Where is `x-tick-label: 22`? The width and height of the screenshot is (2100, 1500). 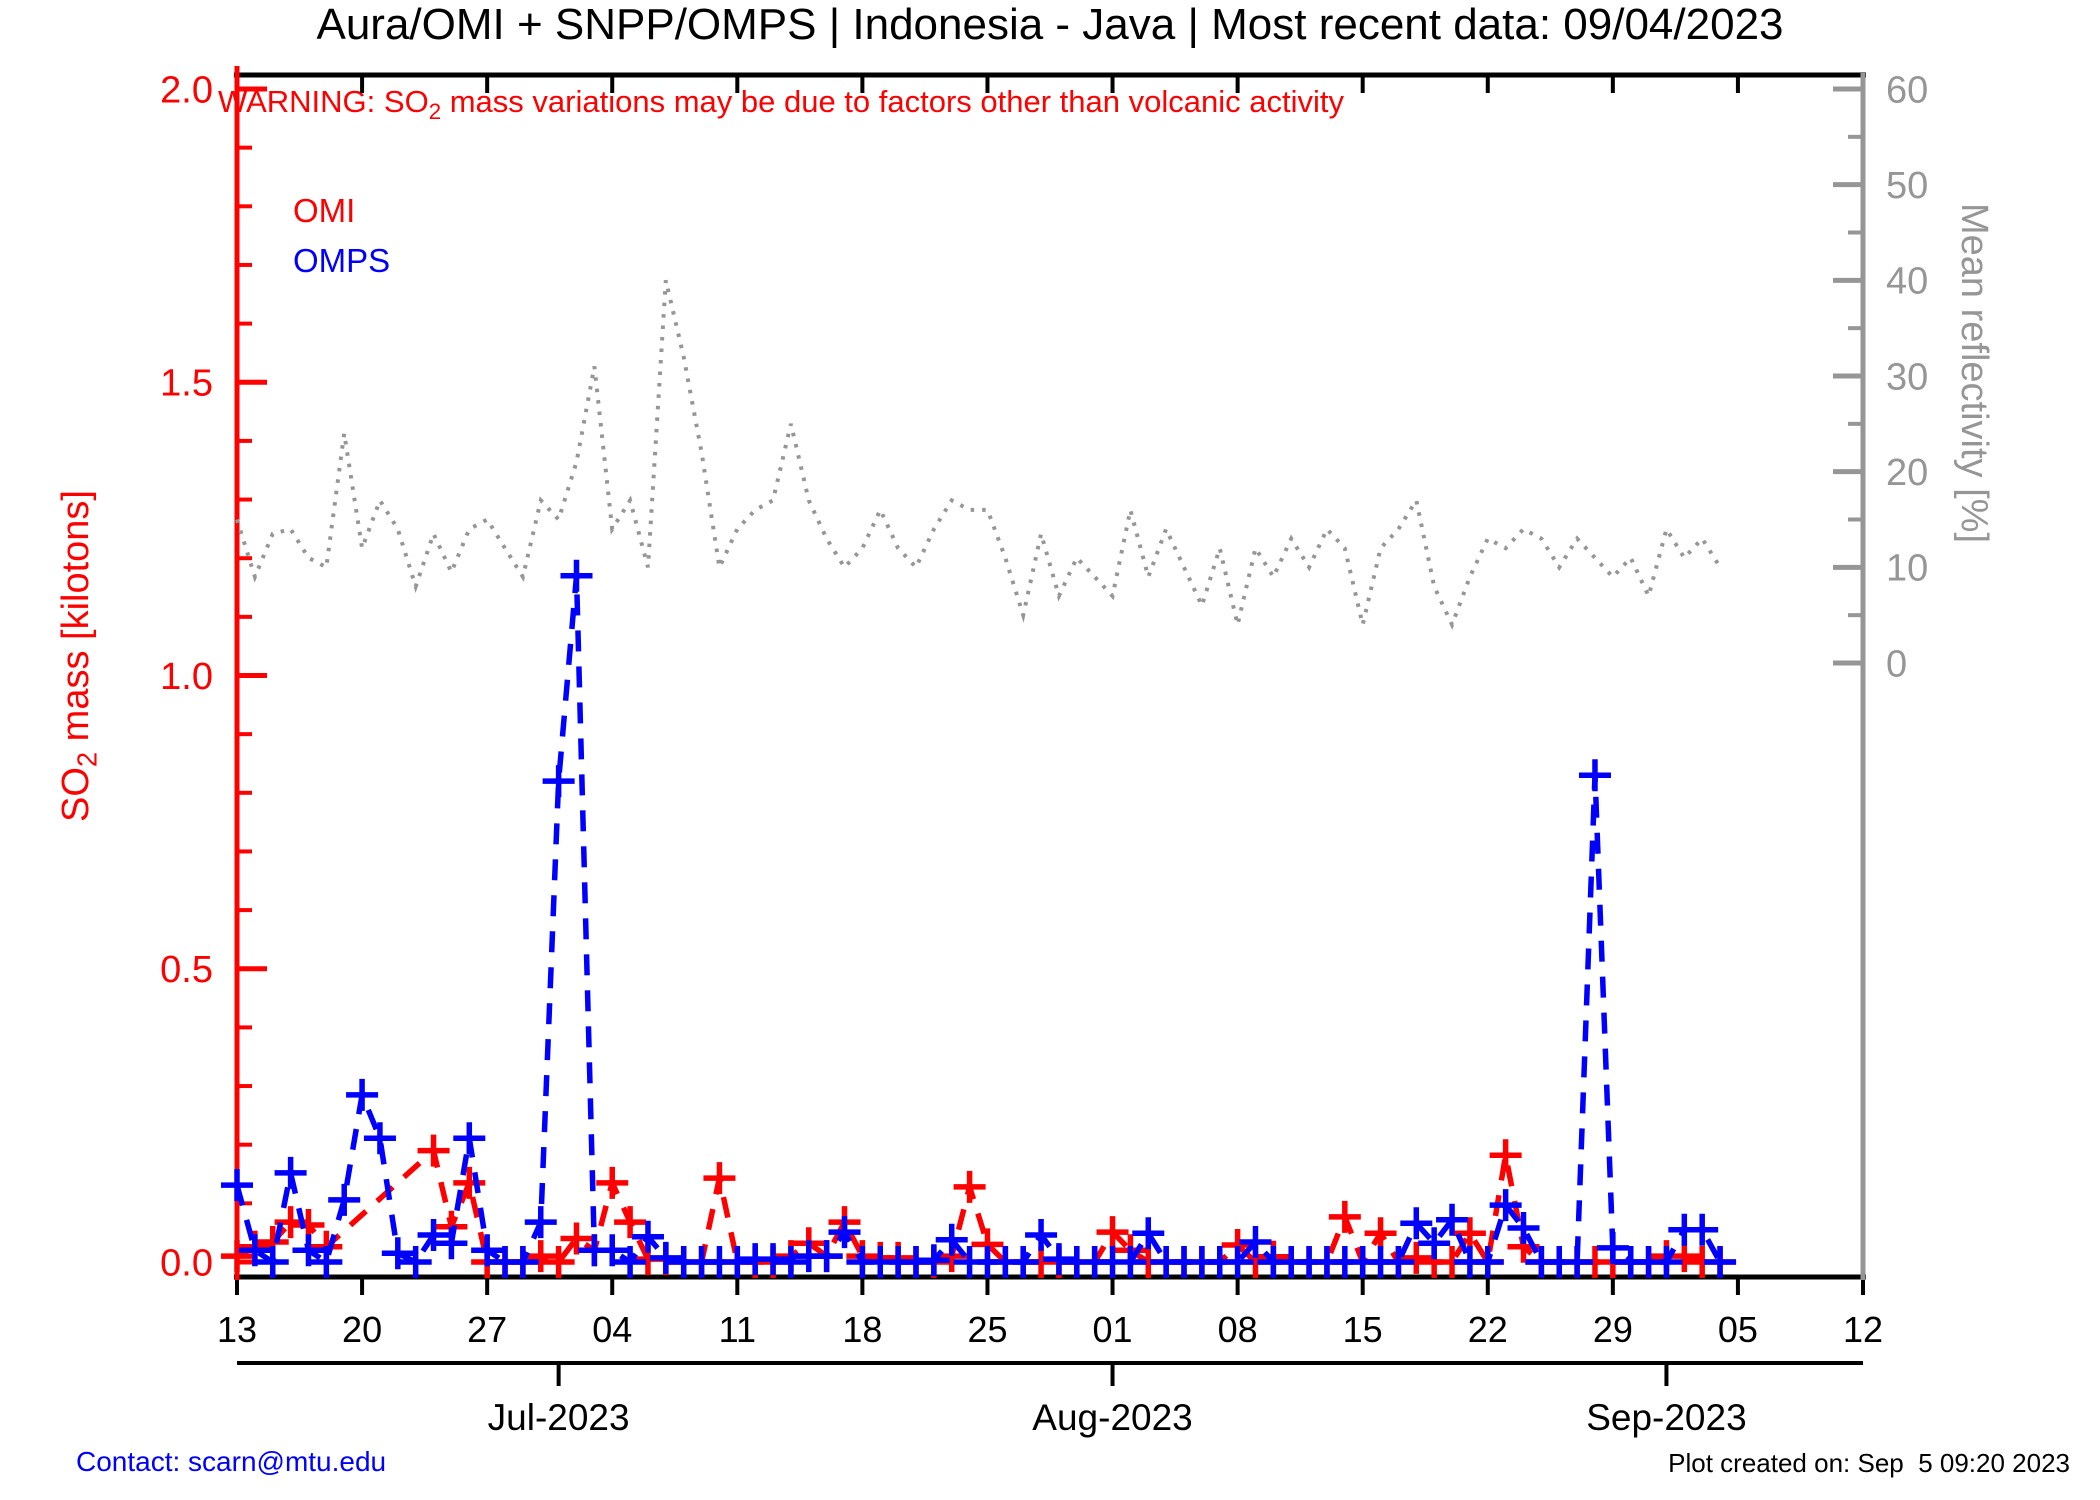
x-tick-label: 22 is located at coordinates (1488, 1329).